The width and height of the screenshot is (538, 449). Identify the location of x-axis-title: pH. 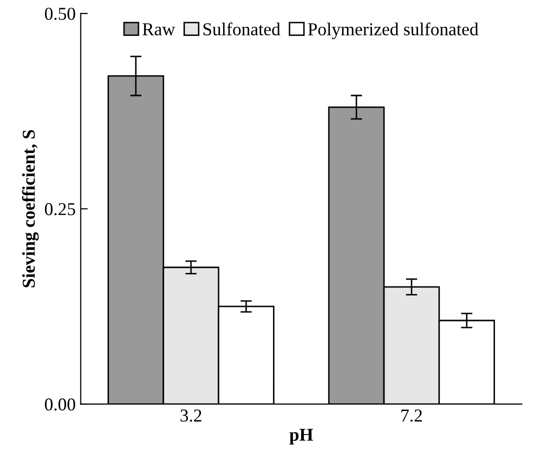
(301, 436).